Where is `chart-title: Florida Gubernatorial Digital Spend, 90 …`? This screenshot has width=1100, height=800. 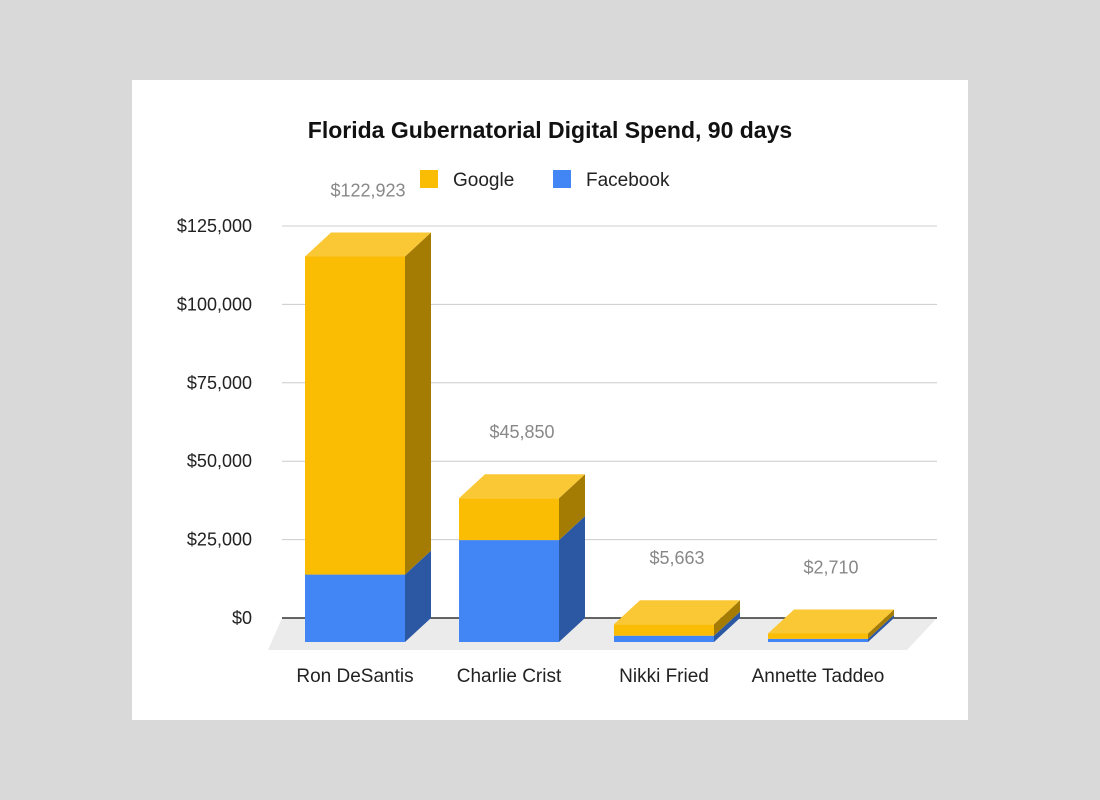
chart-title: Florida Gubernatorial Digital Spend, 90 … is located at coordinates (550, 130).